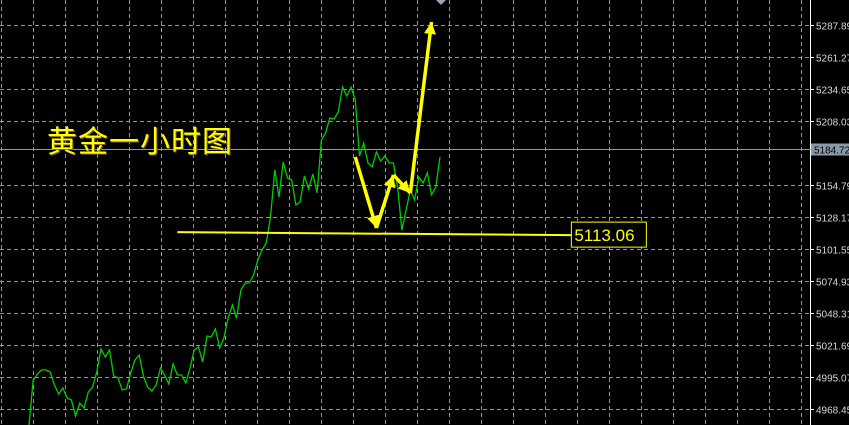 The width and height of the screenshot is (849, 425). I want to click on level-label: 5113.06, so click(604, 235).